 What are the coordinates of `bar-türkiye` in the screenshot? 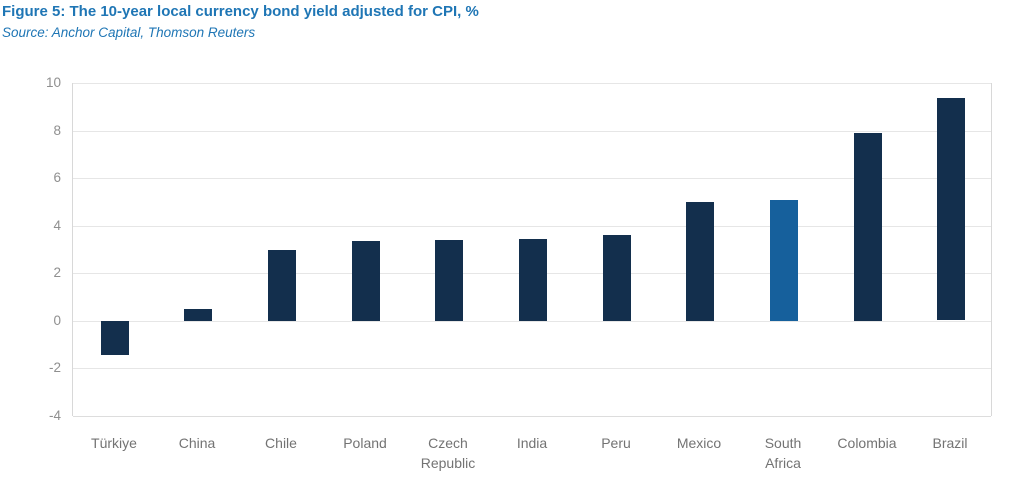 It's located at (115, 338).